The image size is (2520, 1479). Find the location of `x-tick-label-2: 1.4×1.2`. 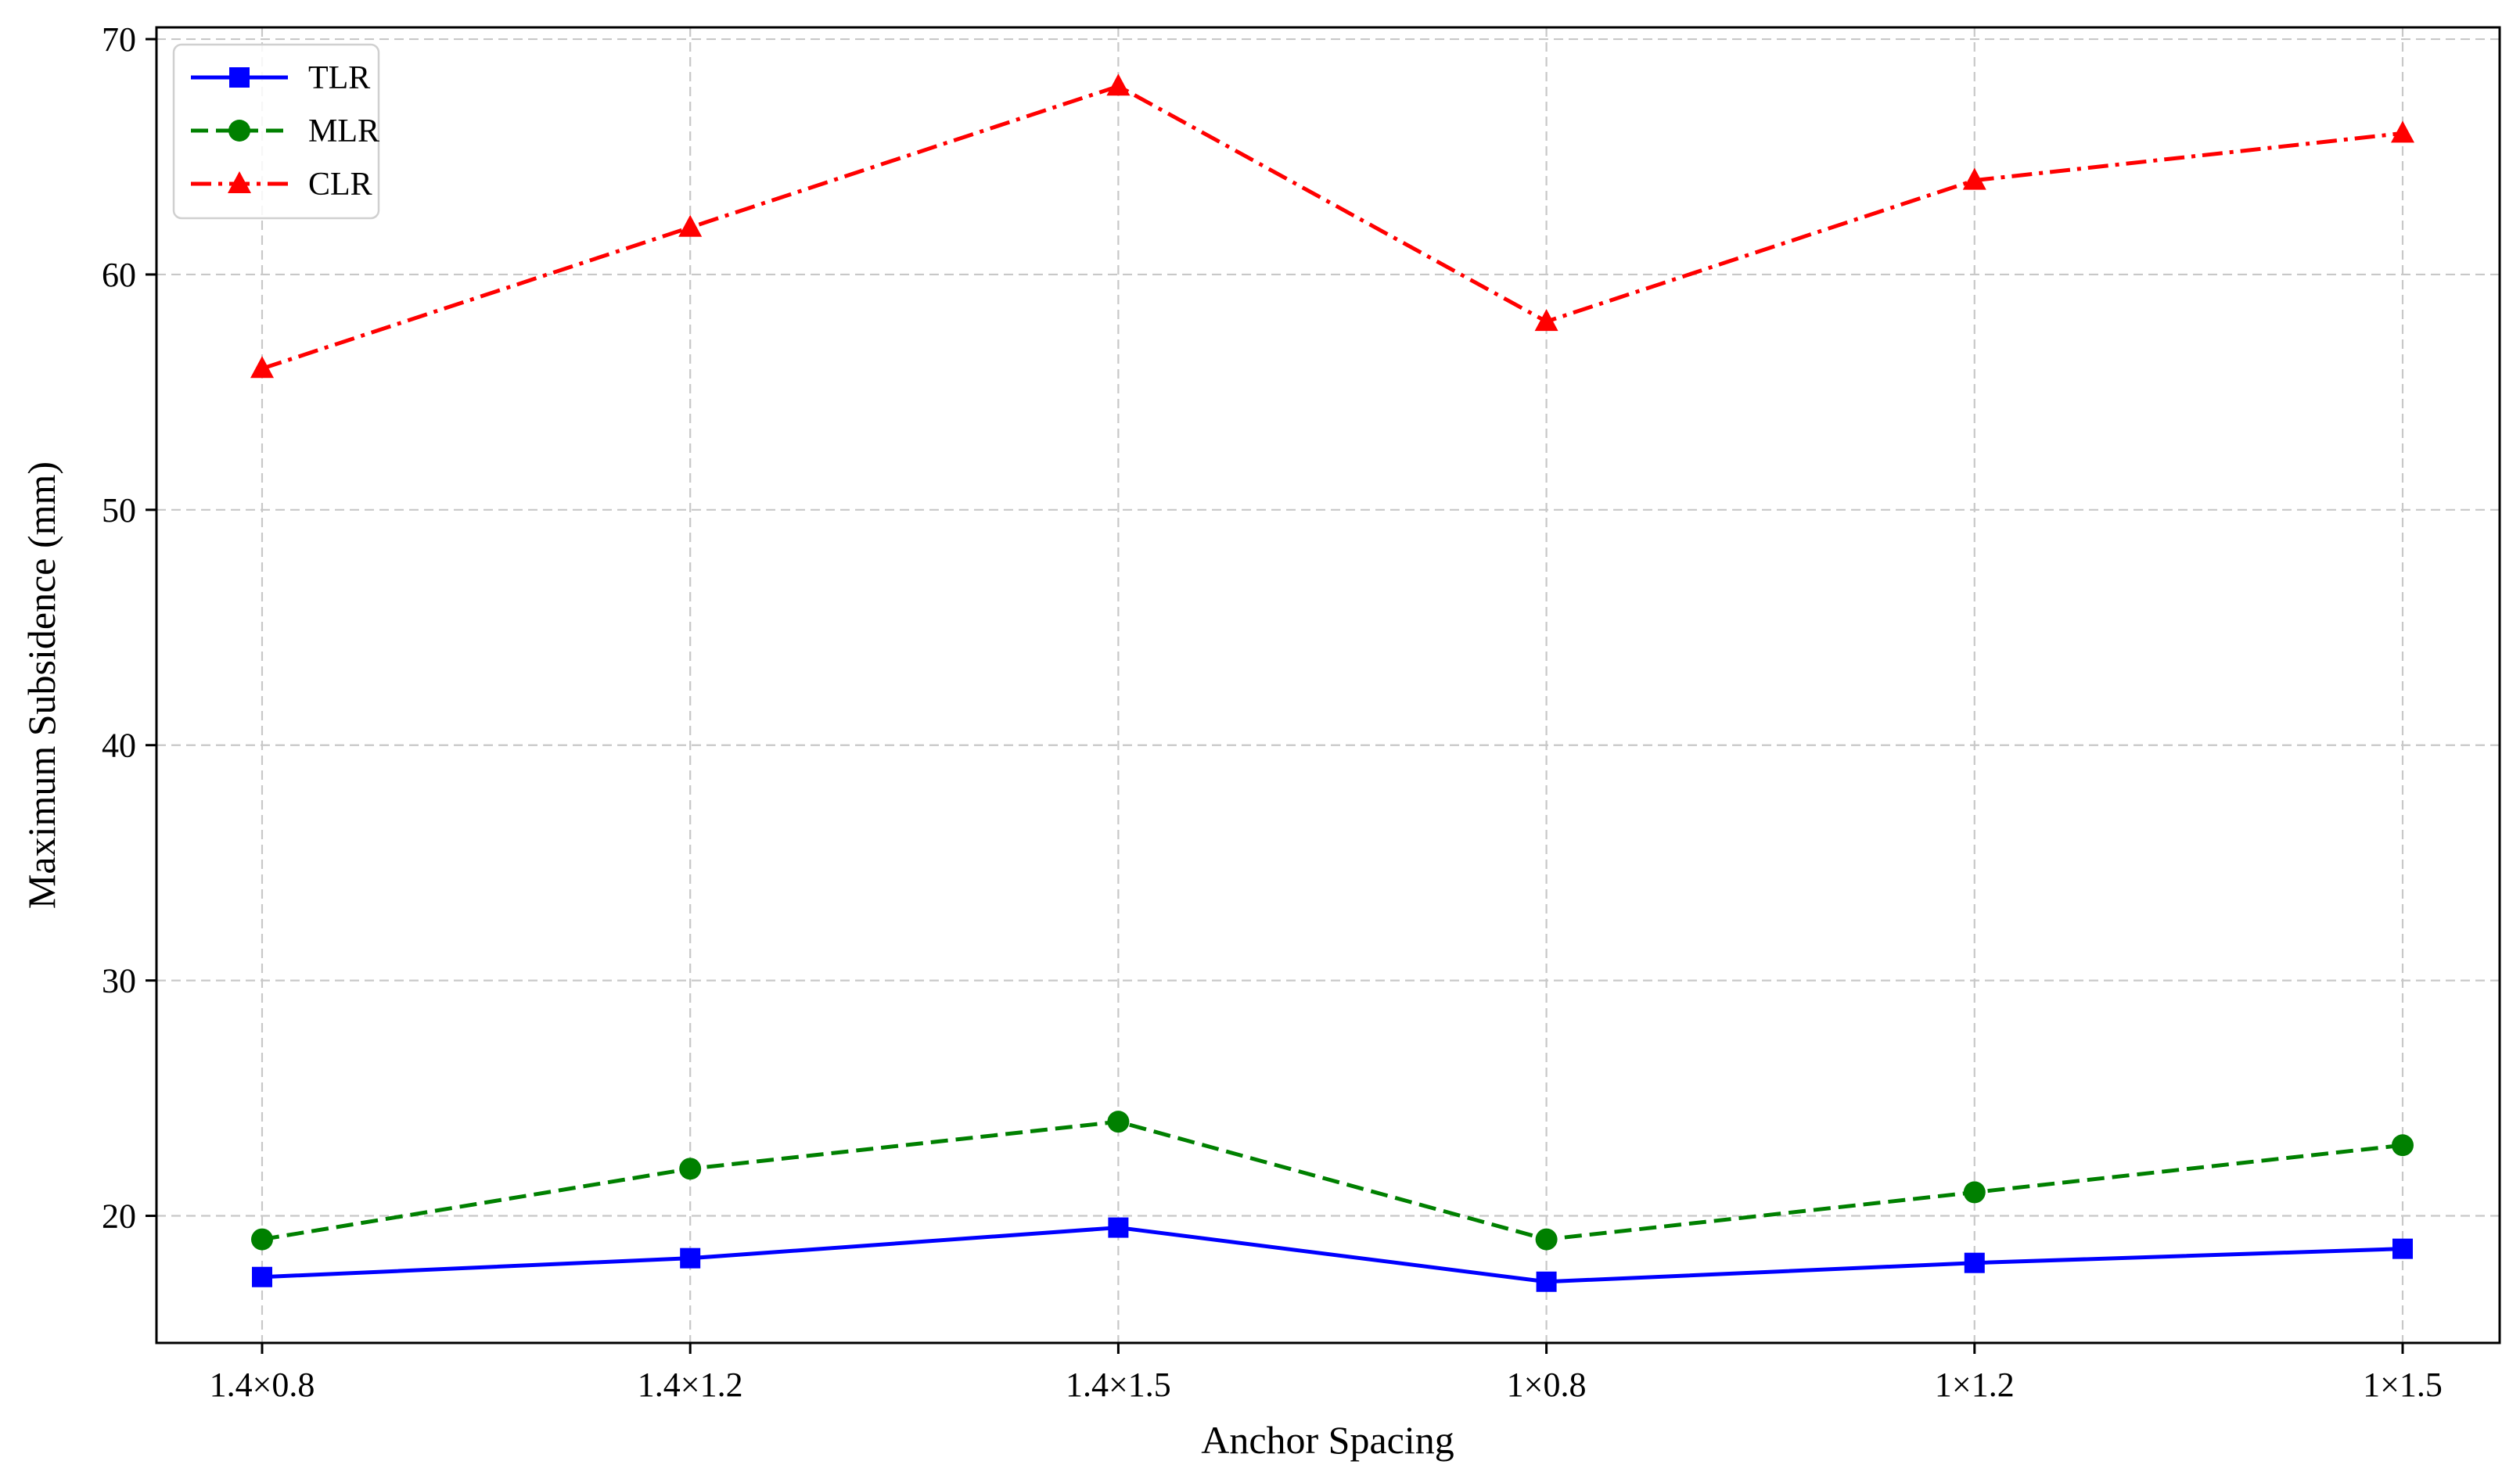

x-tick-label-2: 1.4×1.2 is located at coordinates (690, 1385).